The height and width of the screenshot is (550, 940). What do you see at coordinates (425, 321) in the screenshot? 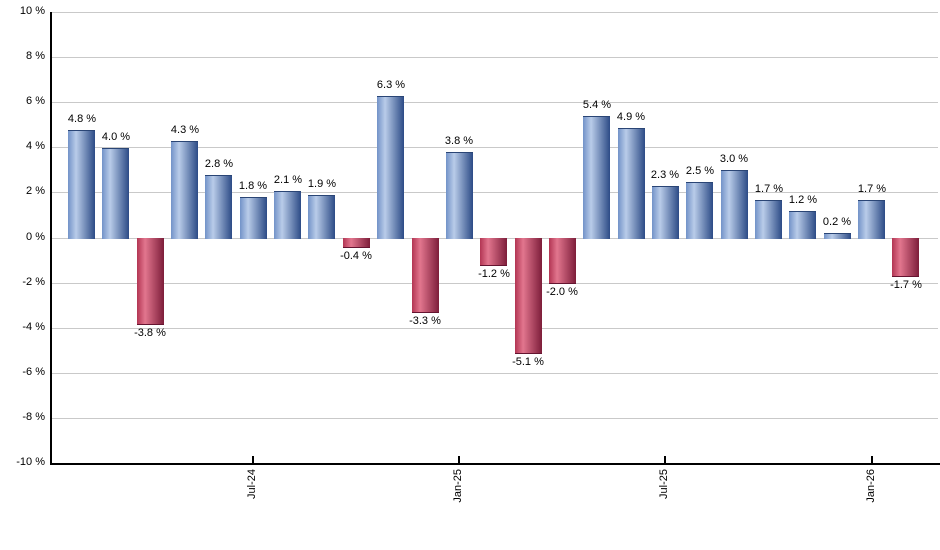
I see `bar-value-label: -3.3 %` at bounding box center [425, 321].